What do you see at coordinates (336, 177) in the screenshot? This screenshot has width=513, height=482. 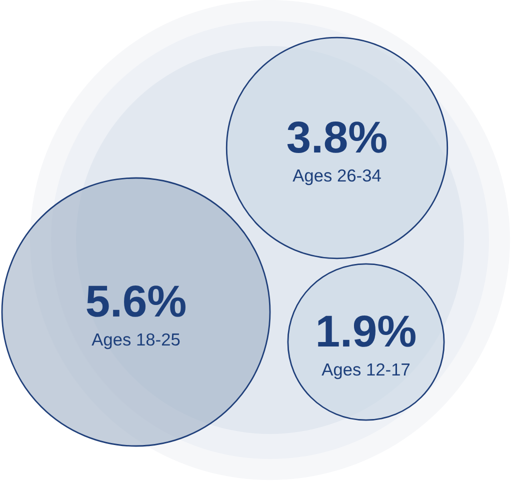 I see `category-label: Ages 26-34` at bounding box center [336, 177].